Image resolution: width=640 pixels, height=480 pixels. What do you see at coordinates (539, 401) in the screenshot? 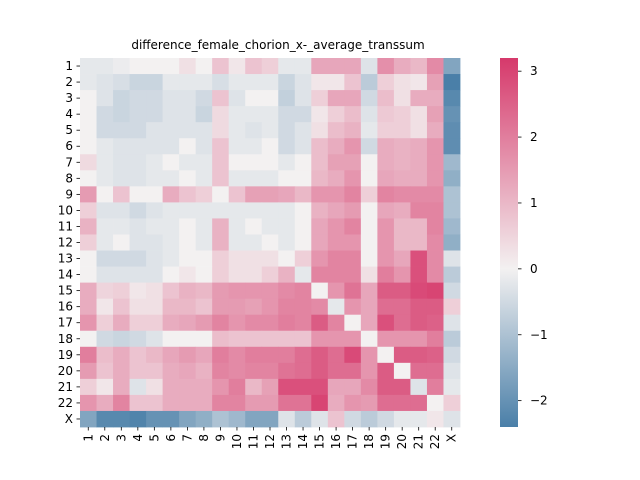
I see `colorbar-tick-label: −2` at bounding box center [539, 401].